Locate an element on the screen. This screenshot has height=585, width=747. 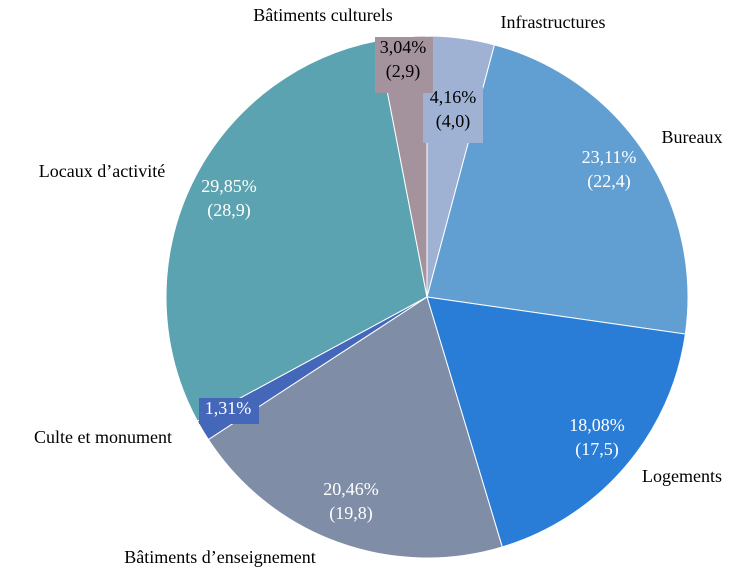
percent-label: 23,11% is located at coordinates (609, 157).